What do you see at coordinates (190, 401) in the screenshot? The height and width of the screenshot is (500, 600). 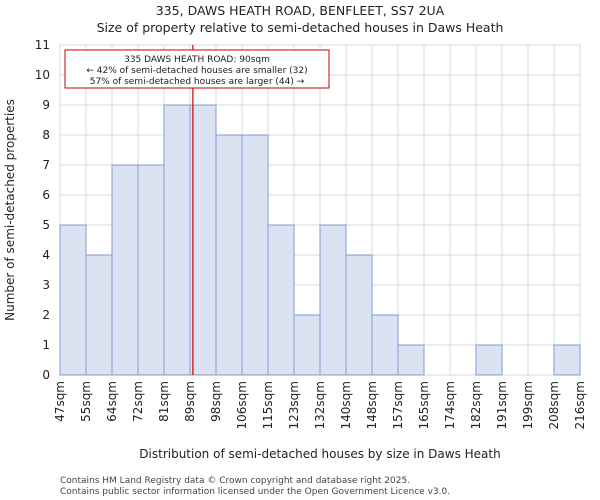 I see `x-tick-label: 89sqm` at bounding box center [190, 401].